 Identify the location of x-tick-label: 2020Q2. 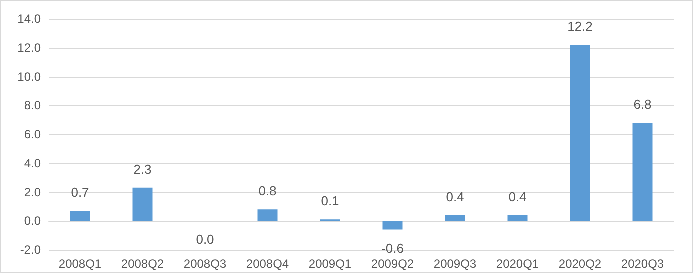
(580, 264).